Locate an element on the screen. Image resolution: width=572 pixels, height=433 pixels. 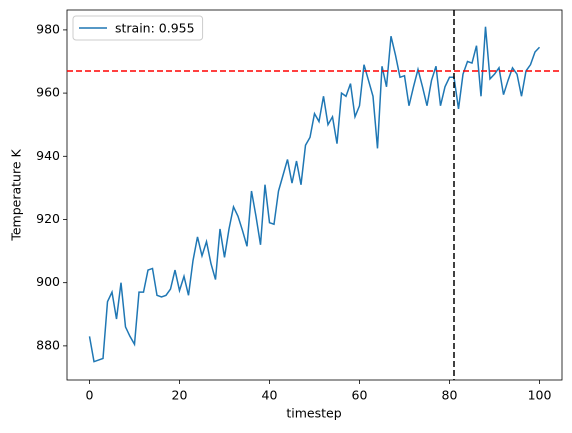
y-tick-label: 940 is located at coordinates (48, 155).